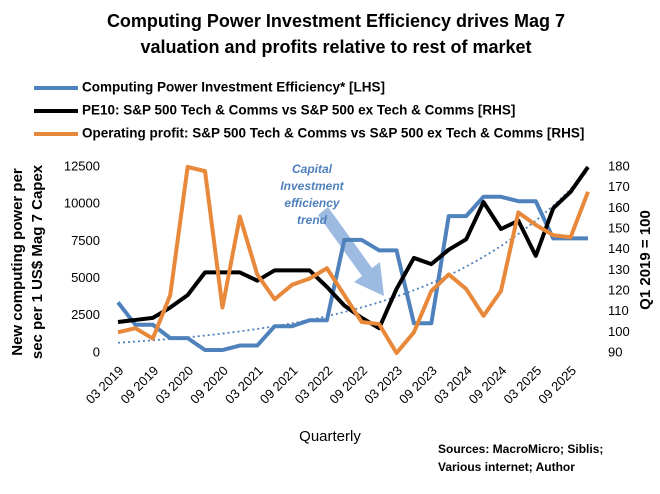 Image resolution: width=660 pixels, height=494 pixels. What do you see at coordinates (312, 203) in the screenshot?
I see `annotation: efficiency` at bounding box center [312, 203].